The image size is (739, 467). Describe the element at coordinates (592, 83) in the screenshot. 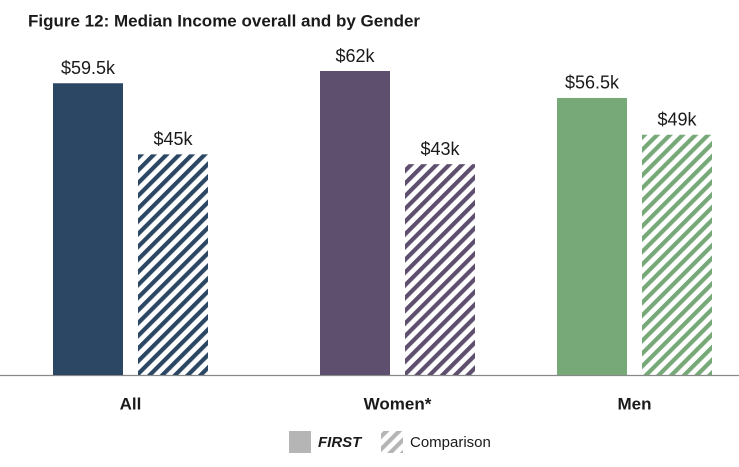

I see `value-label: $56.5k` at that location.